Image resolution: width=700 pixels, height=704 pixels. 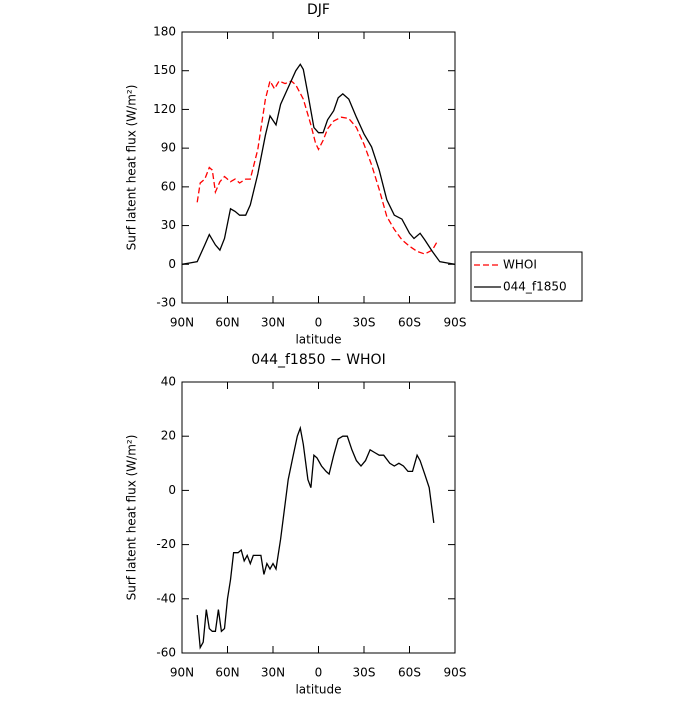 What do you see at coordinates (168, 186) in the screenshot?
I see `y-tick-label: 60` at bounding box center [168, 186].